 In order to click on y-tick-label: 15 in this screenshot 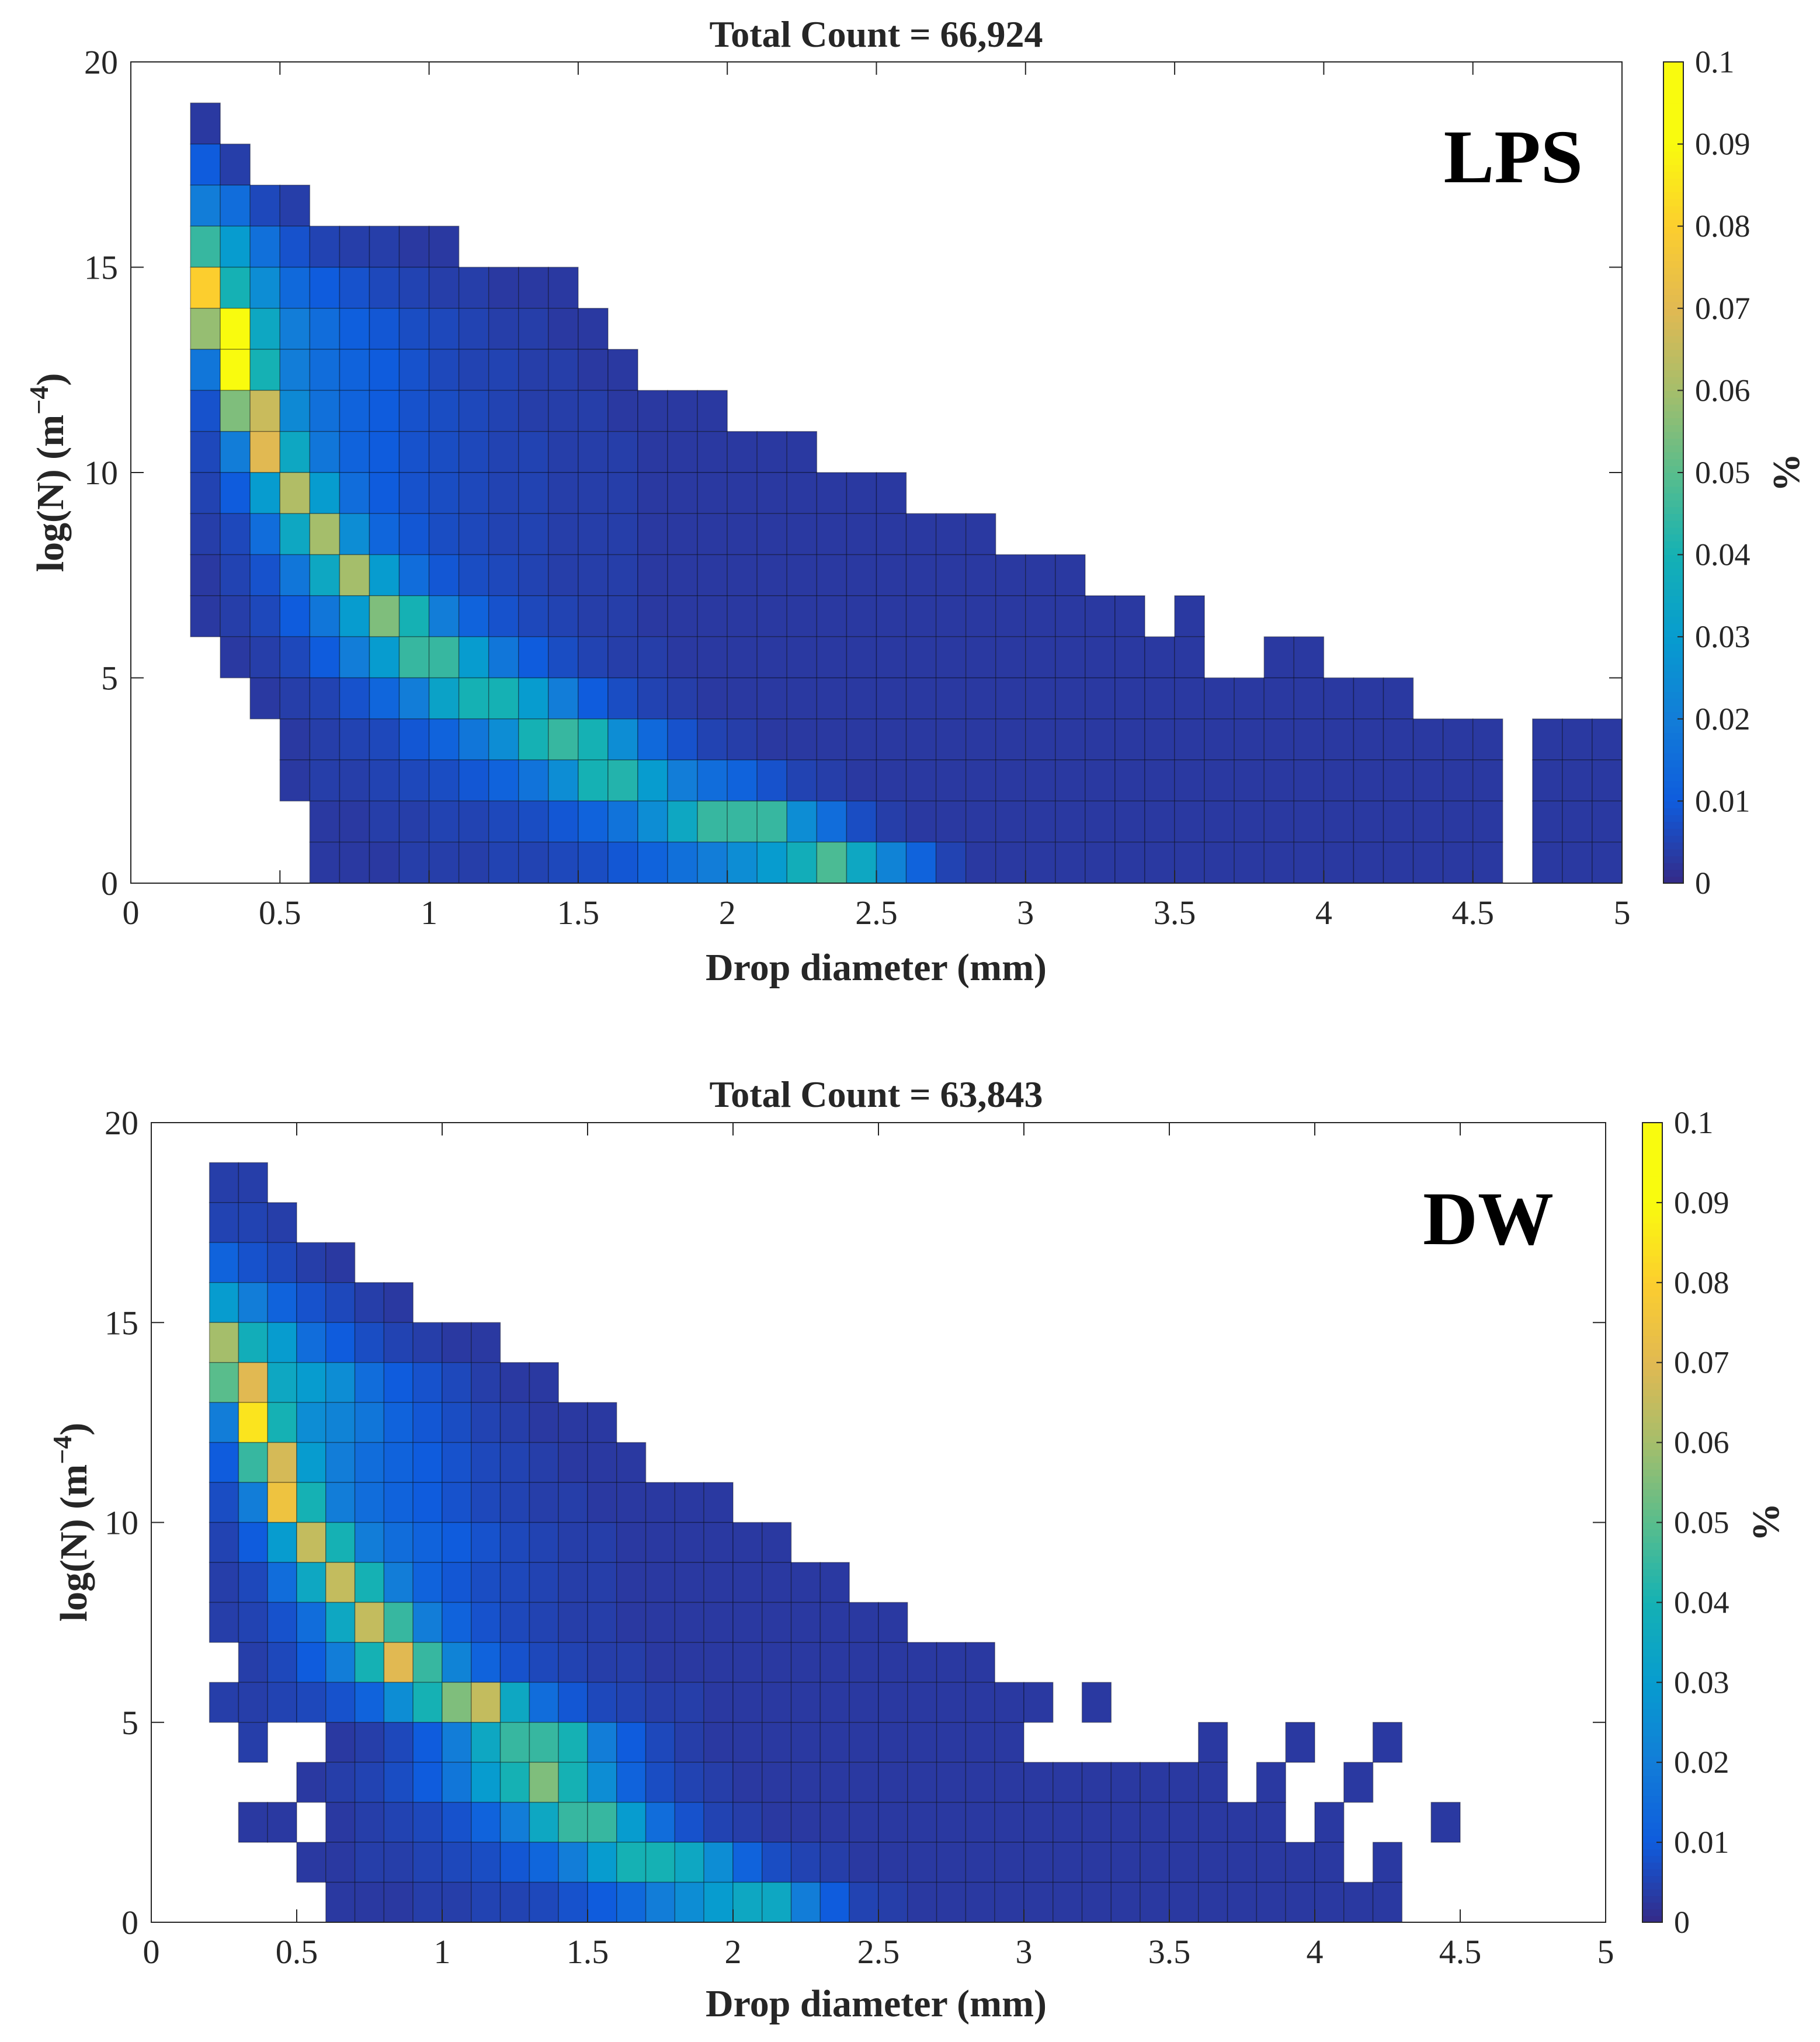, I will do `click(101, 268)`.